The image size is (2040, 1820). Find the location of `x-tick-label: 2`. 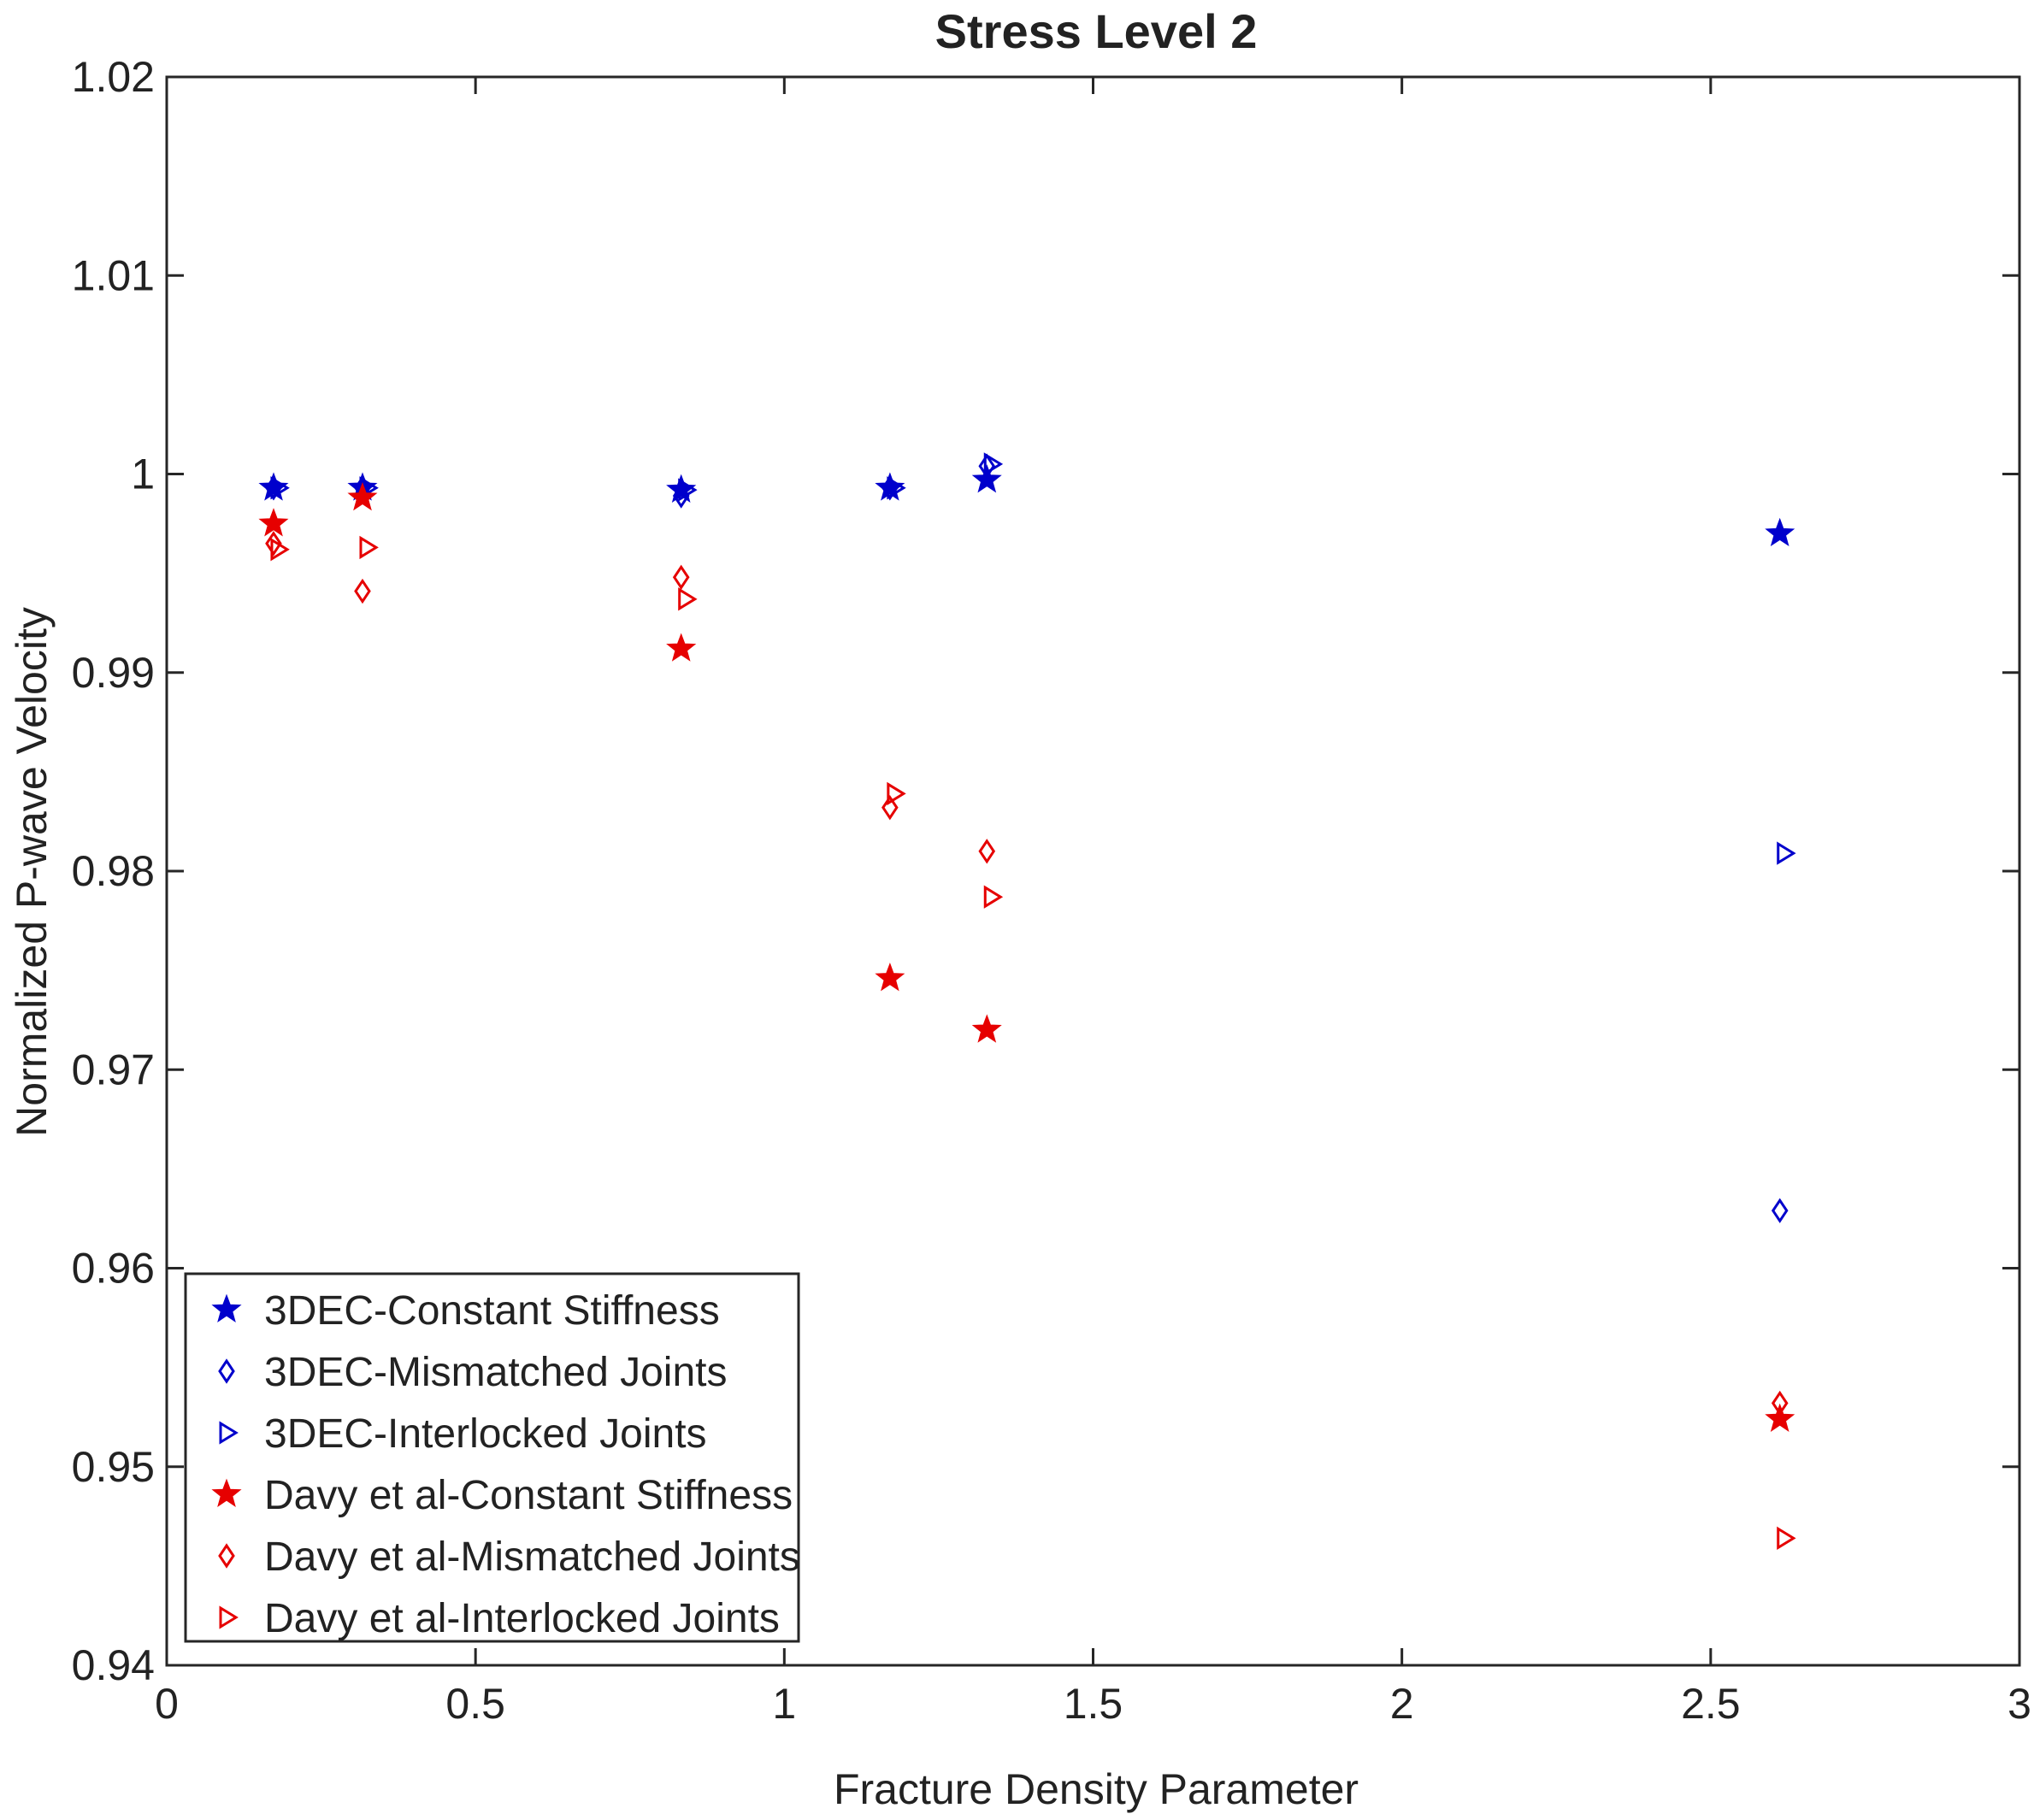

x-tick-label: 2 is located at coordinates (1402, 1704).